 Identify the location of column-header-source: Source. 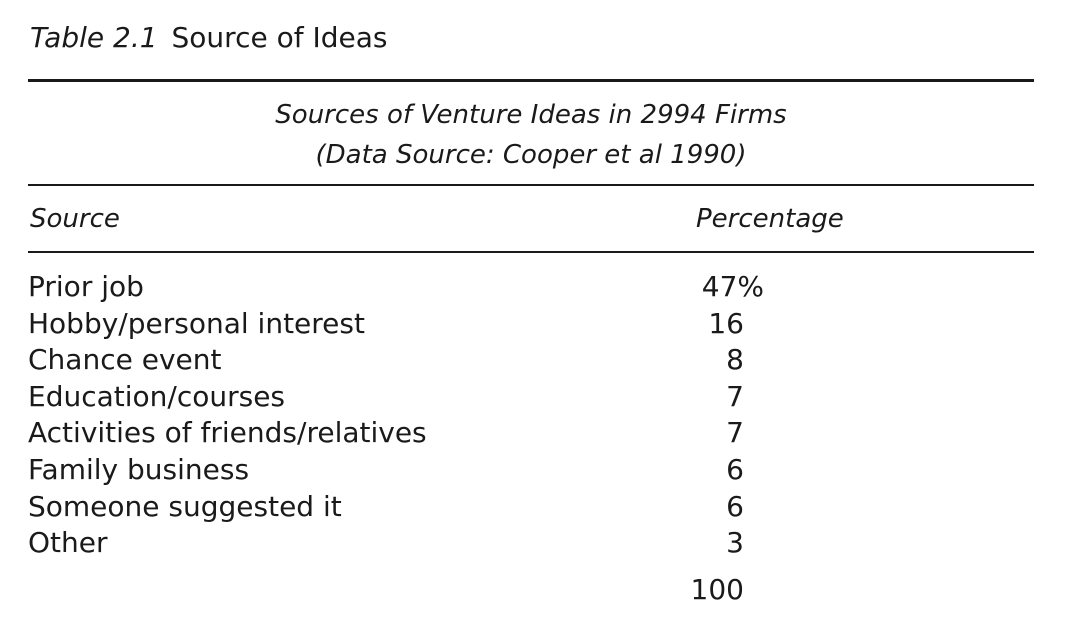
(75, 219).